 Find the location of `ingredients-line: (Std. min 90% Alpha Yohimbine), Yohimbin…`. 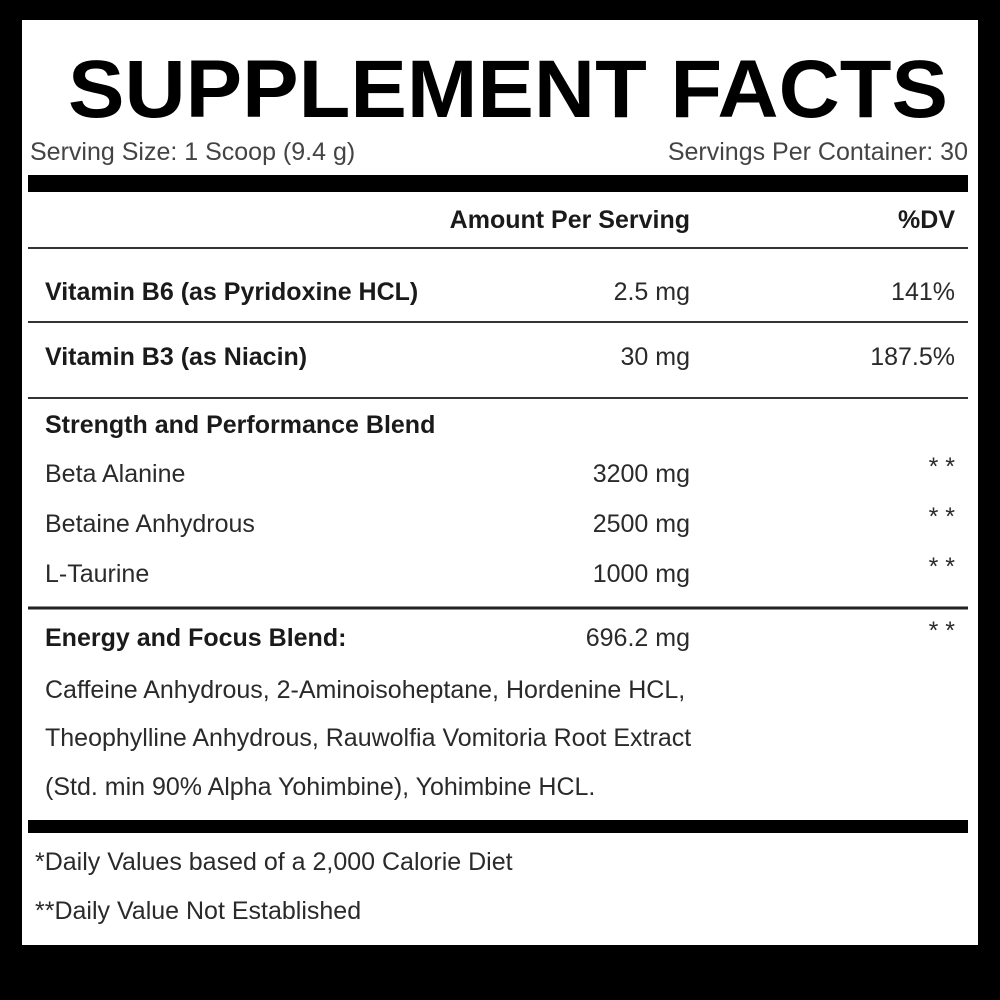

ingredients-line: (Std. min 90% Alpha Yohimbine), Yohimbin… is located at coordinates (320, 787).